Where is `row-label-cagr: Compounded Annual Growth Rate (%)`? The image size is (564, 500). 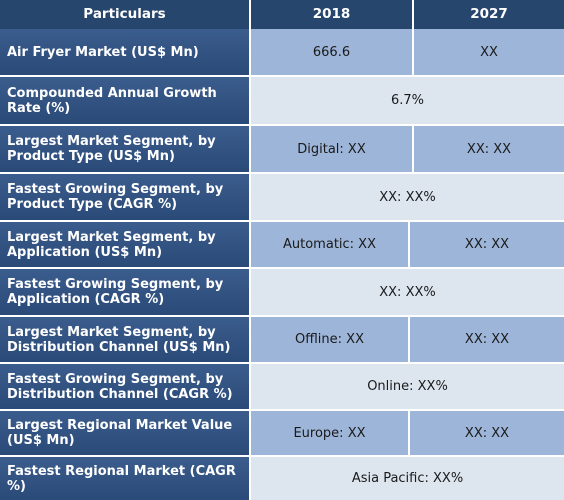
row-label-cagr: Compounded Annual Growth Rate (%) is located at coordinates (124, 100).